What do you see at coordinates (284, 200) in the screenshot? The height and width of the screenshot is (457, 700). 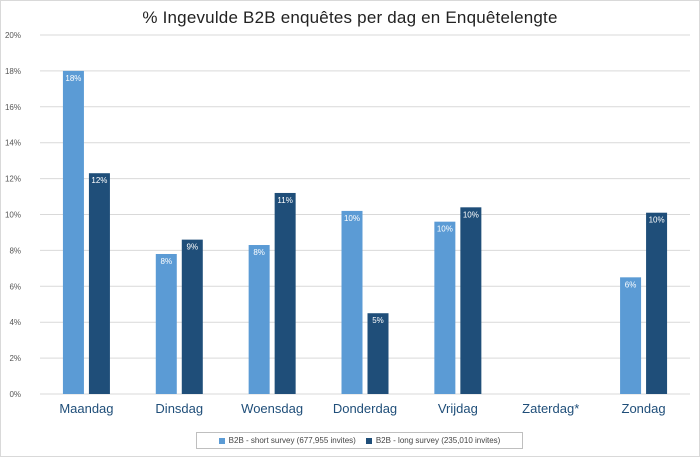 I see `data-label: 11%` at bounding box center [284, 200].